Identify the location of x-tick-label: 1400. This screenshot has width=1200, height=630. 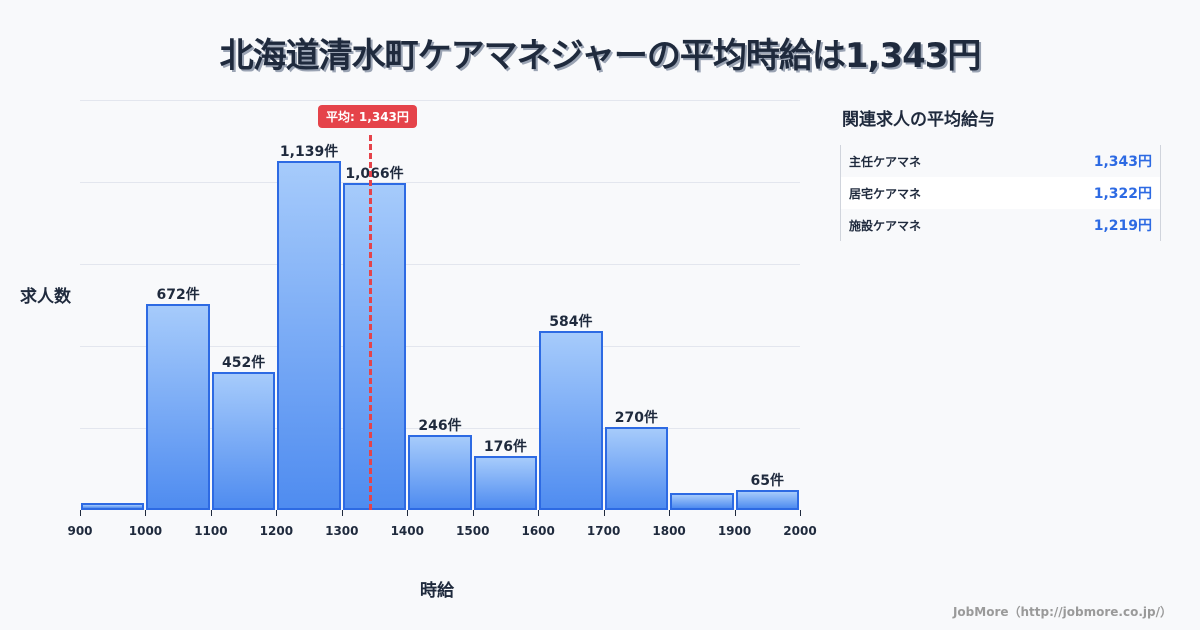
(407, 531).